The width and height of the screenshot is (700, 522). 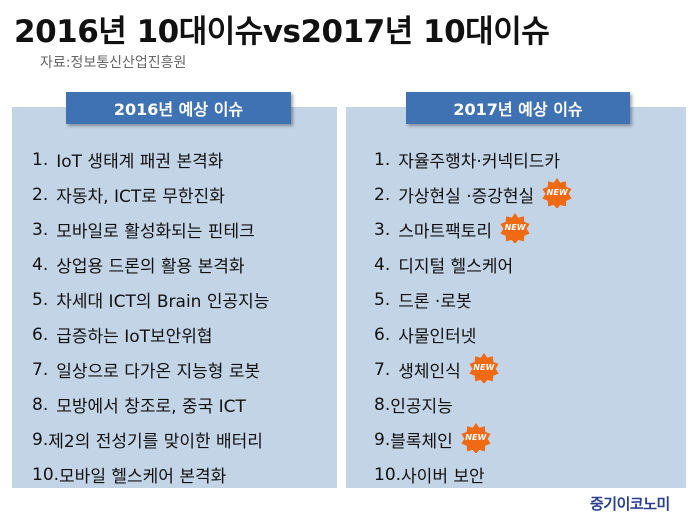 What do you see at coordinates (139, 406) in the screenshot?
I see `list-item: 8. 모방에서 창조로, 중국 ICT` at bounding box center [139, 406].